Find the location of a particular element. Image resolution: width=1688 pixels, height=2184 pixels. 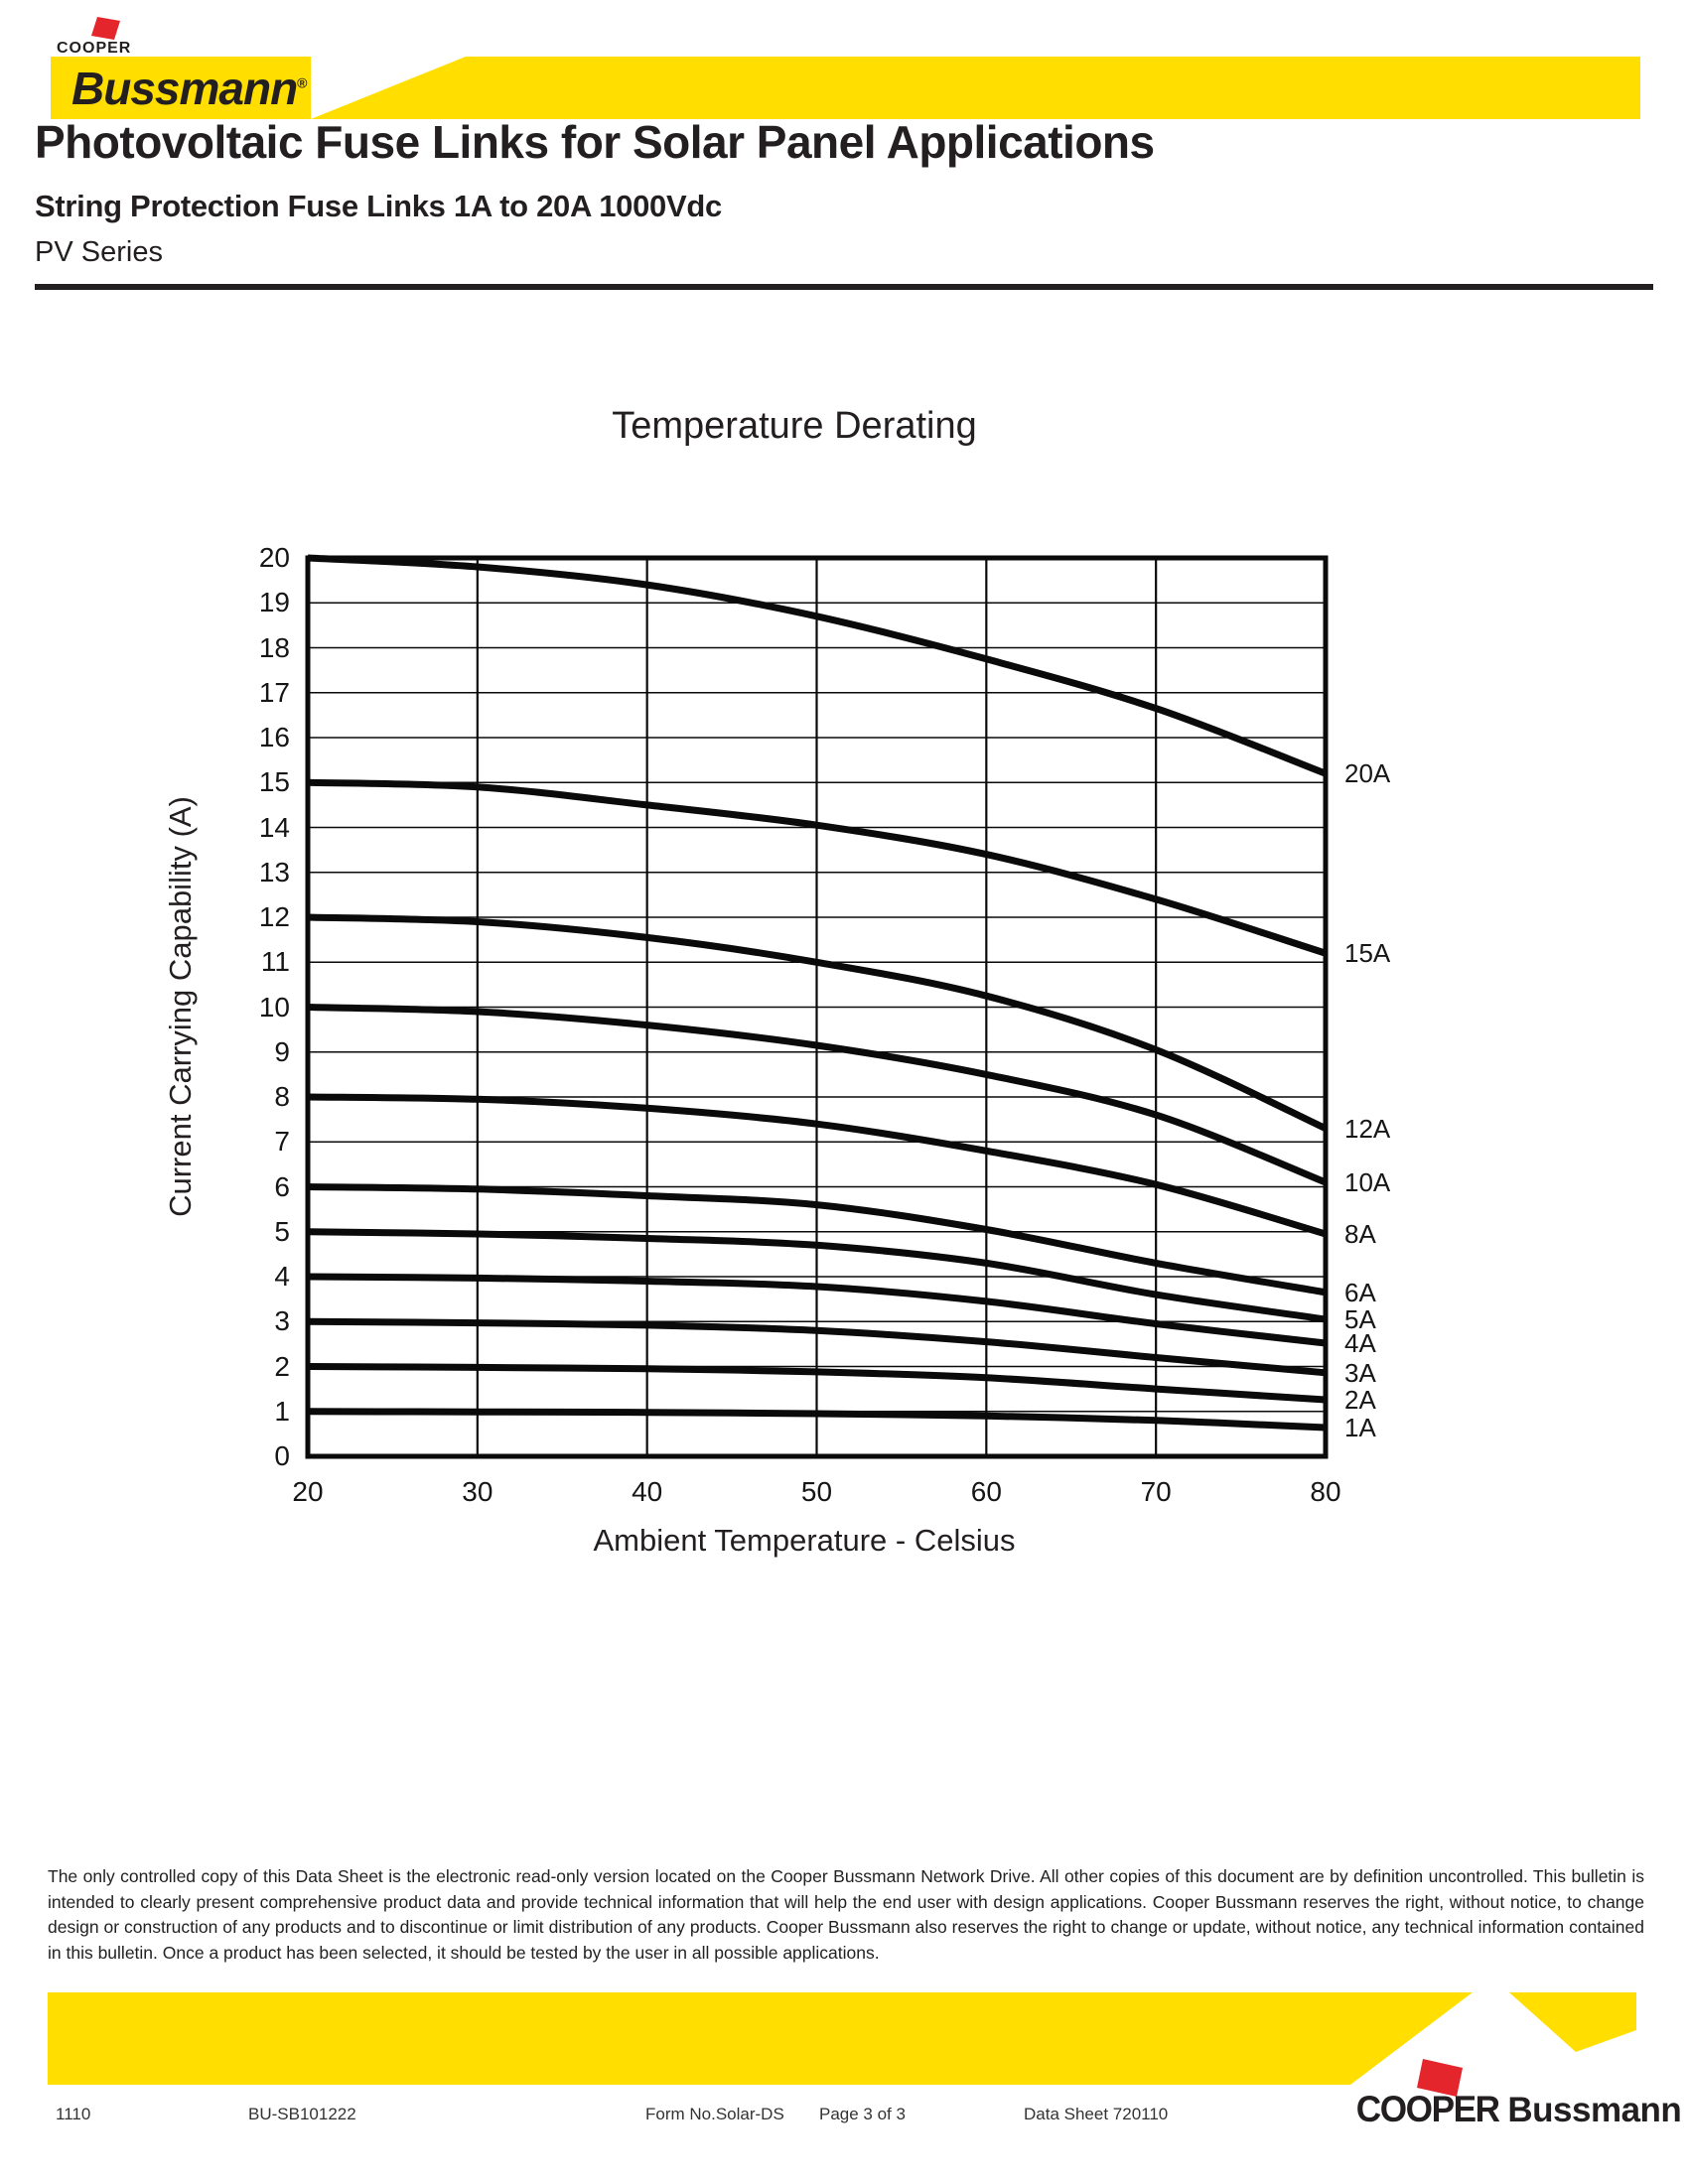

curve-label: 20A is located at coordinates (1367, 773).